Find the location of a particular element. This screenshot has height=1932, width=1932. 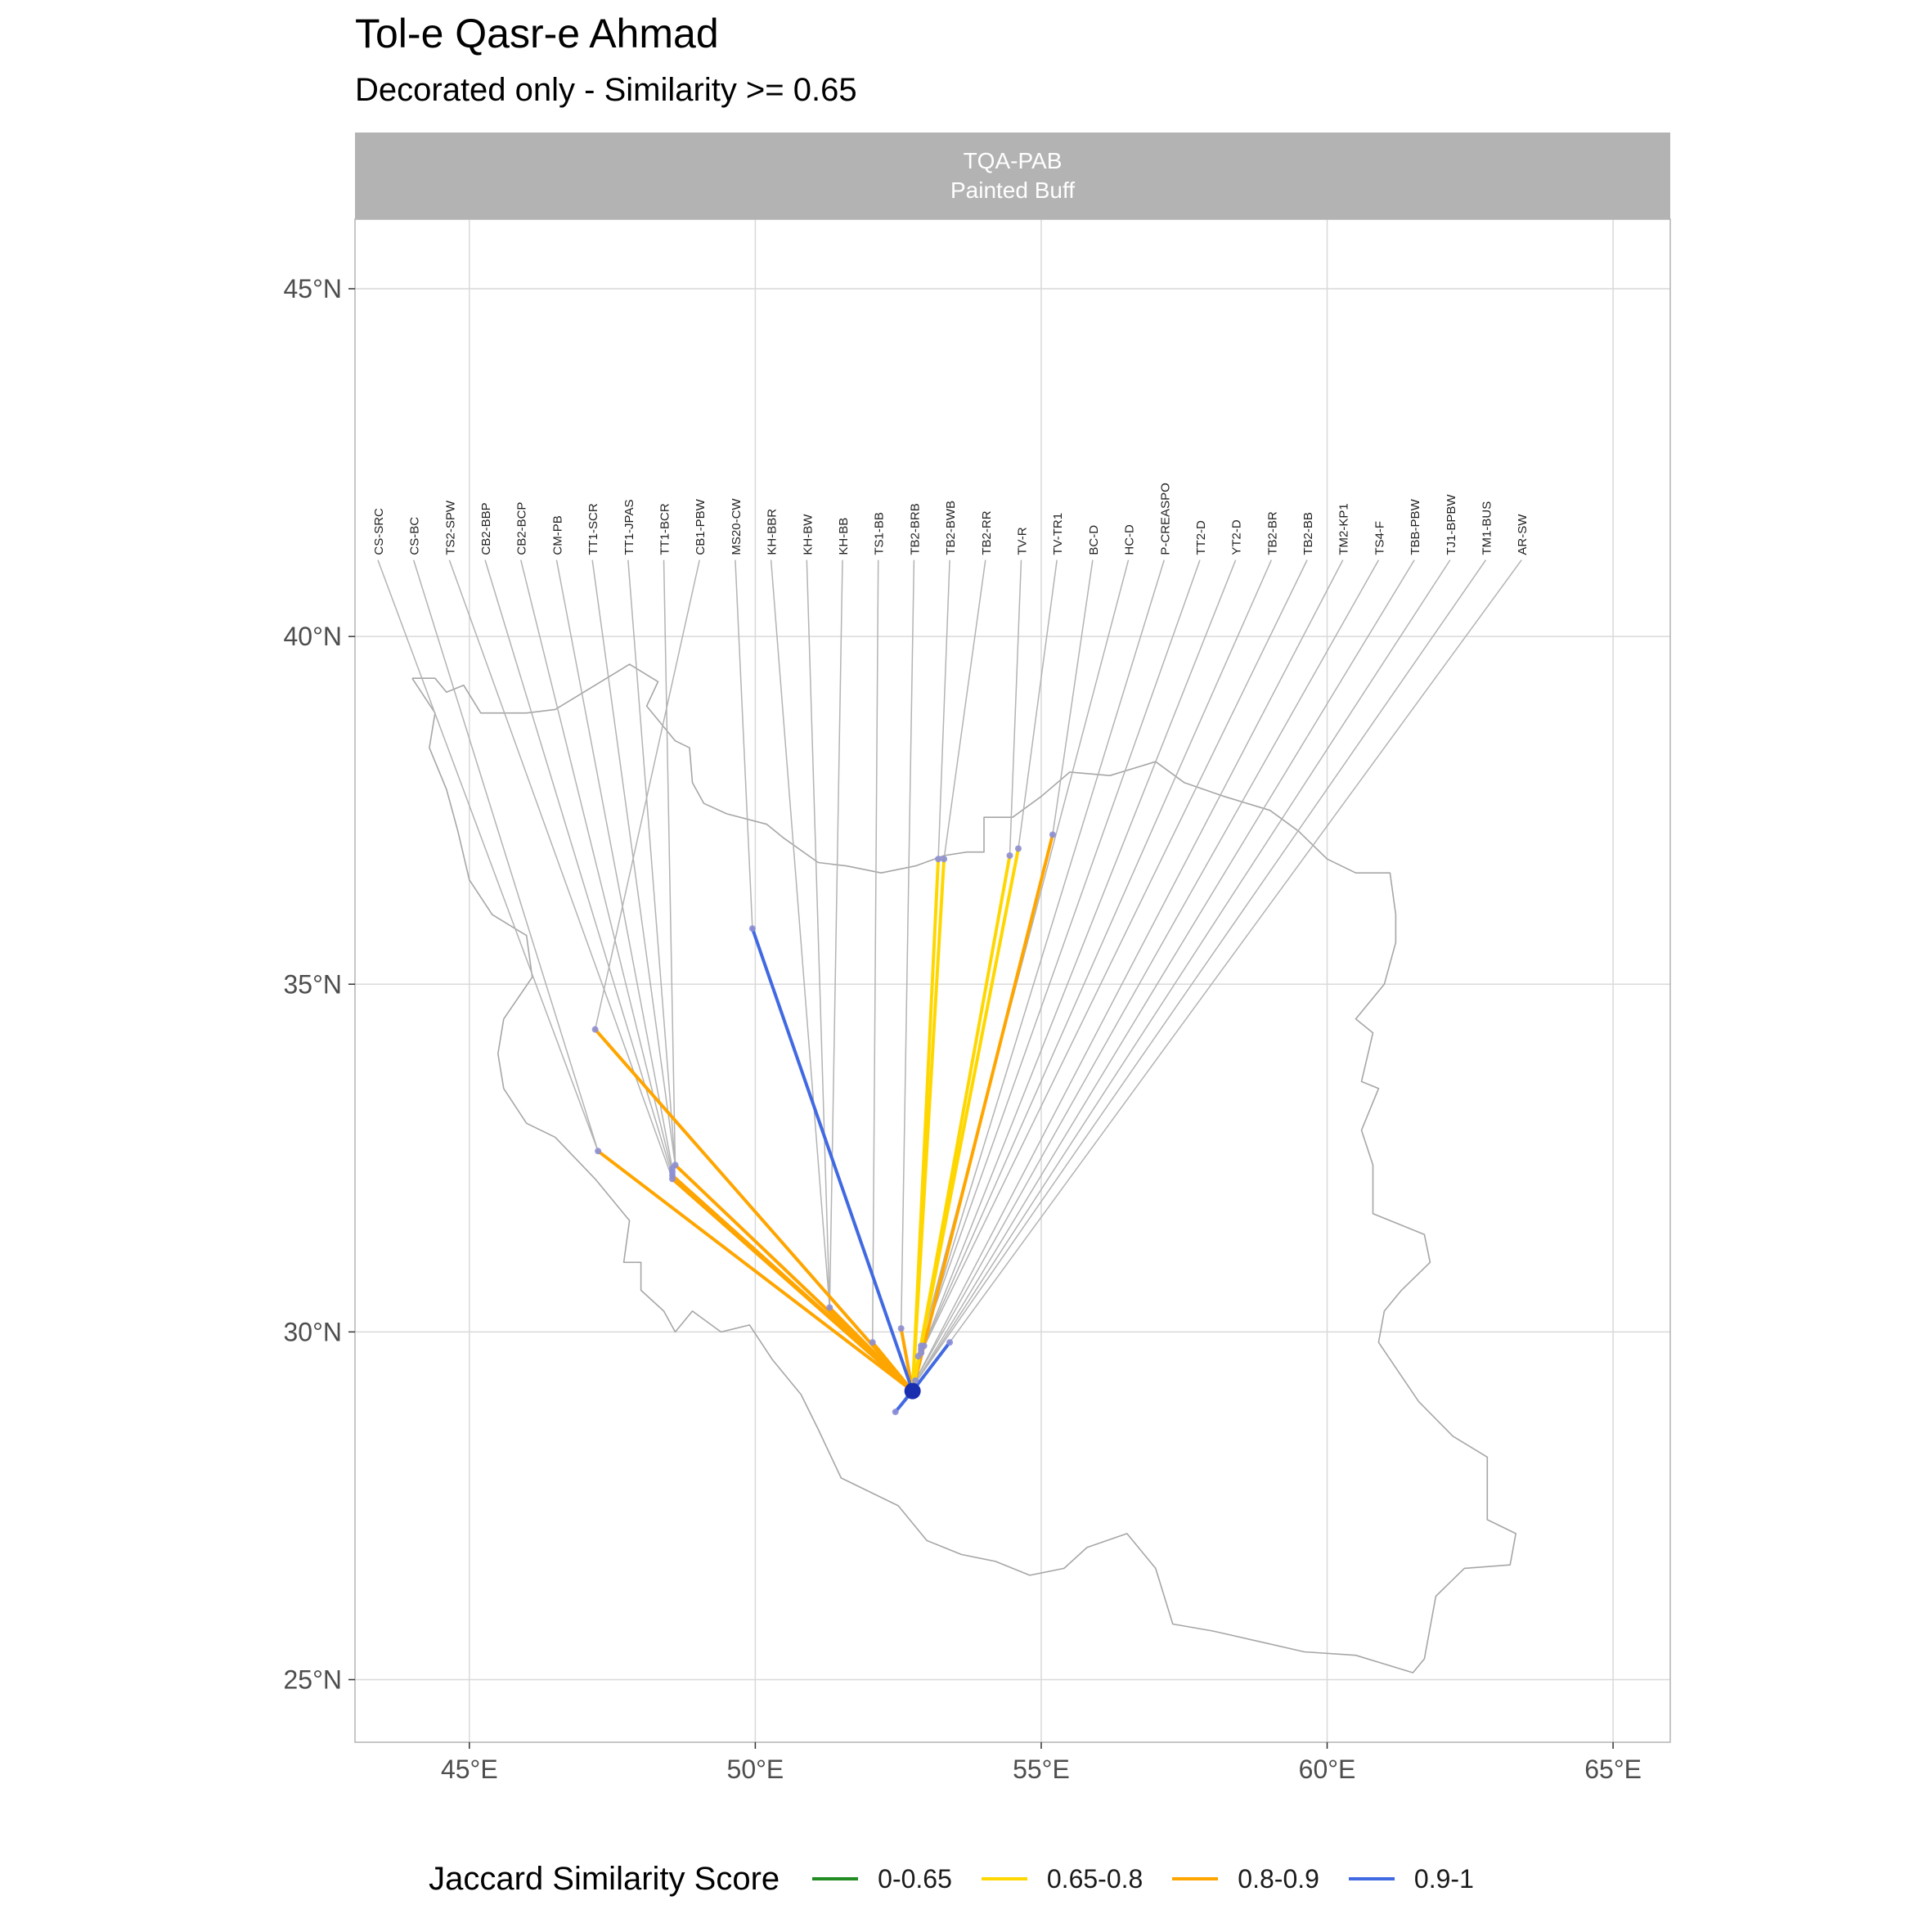

site-label: CB2-BBP is located at coordinates (486, 529).